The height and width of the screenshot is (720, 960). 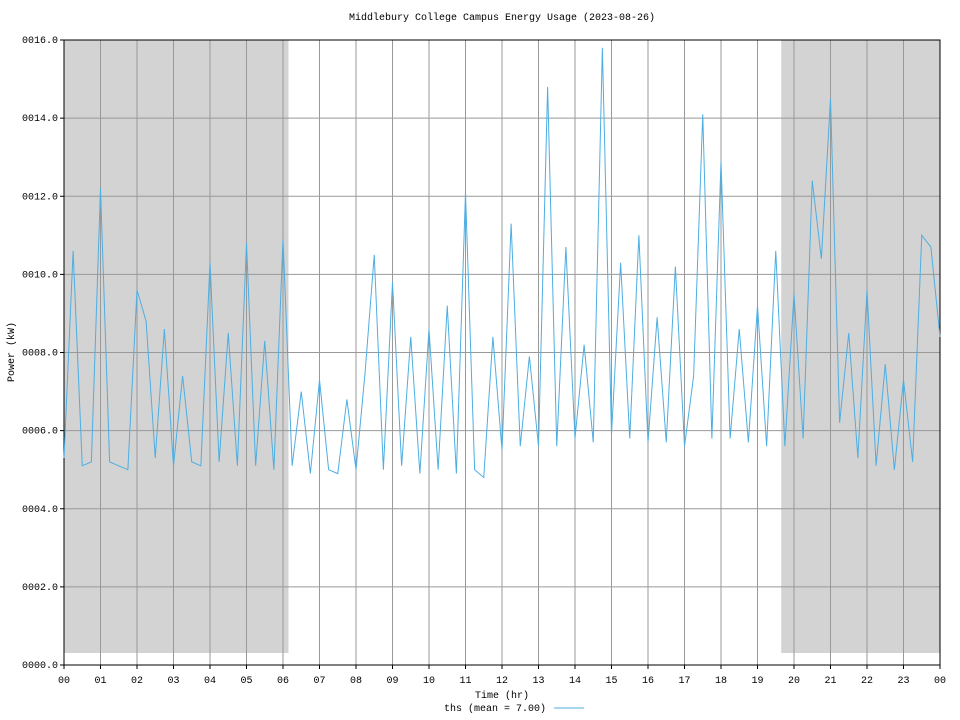 What do you see at coordinates (757, 681) in the screenshot?
I see `x-tick-label: 19` at bounding box center [757, 681].